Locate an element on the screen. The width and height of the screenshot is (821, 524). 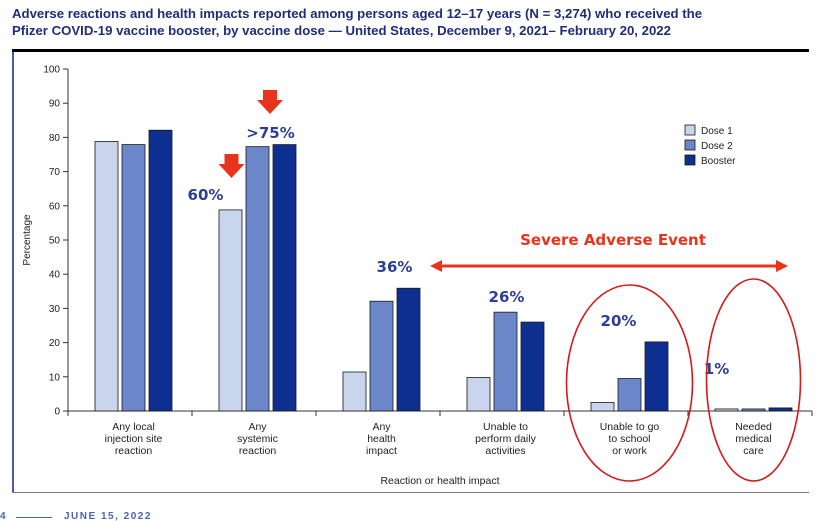
footer-rule is located at coordinates (34, 517).